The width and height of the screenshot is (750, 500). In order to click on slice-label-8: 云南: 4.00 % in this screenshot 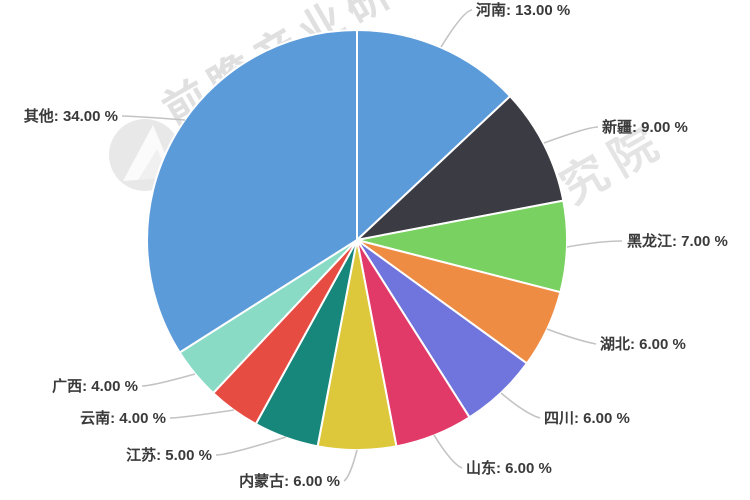, I will do `click(123, 418)`.